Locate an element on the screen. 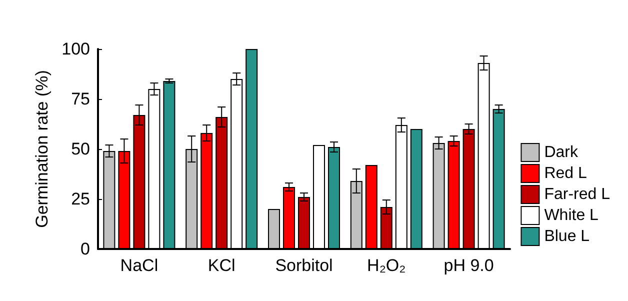 The image size is (628, 301). legend-label: White L is located at coordinates (571, 215).